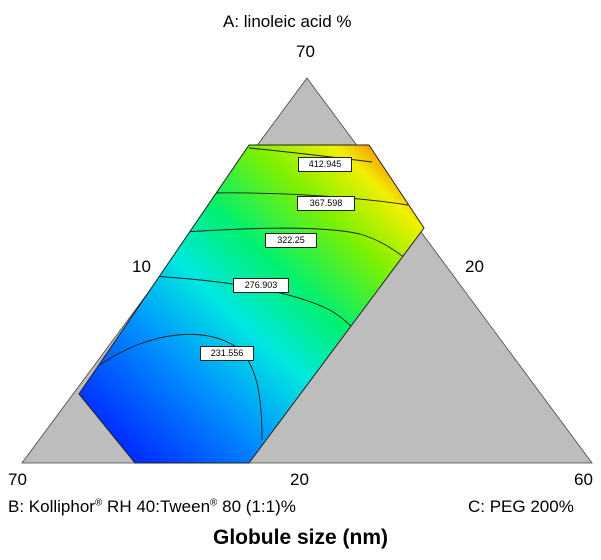 The image size is (601, 560). What do you see at coordinates (98, 503) in the screenshot?
I see `axis-b-label-sup1: ®` at bounding box center [98, 503].